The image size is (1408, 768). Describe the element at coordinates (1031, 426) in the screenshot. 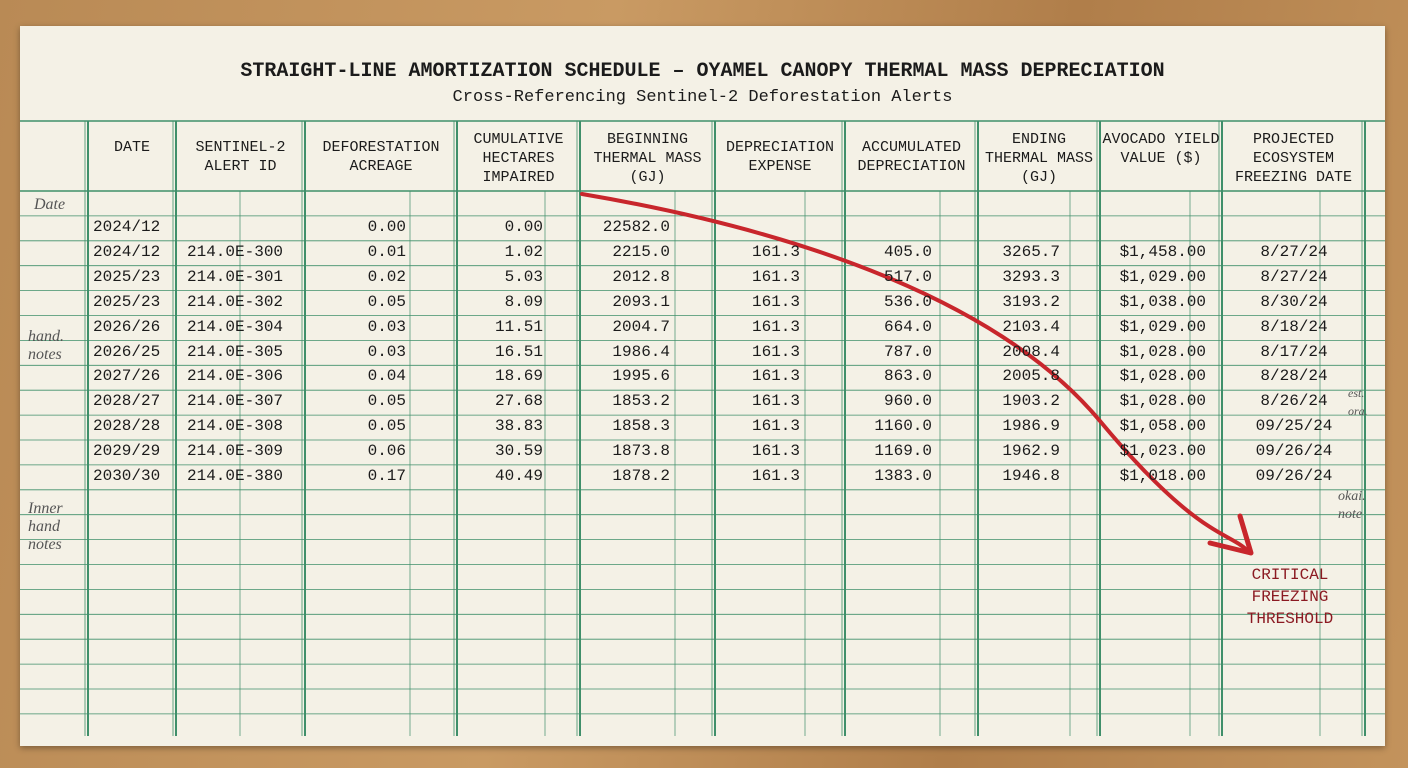

I see `cell: 1986.9` at that location.